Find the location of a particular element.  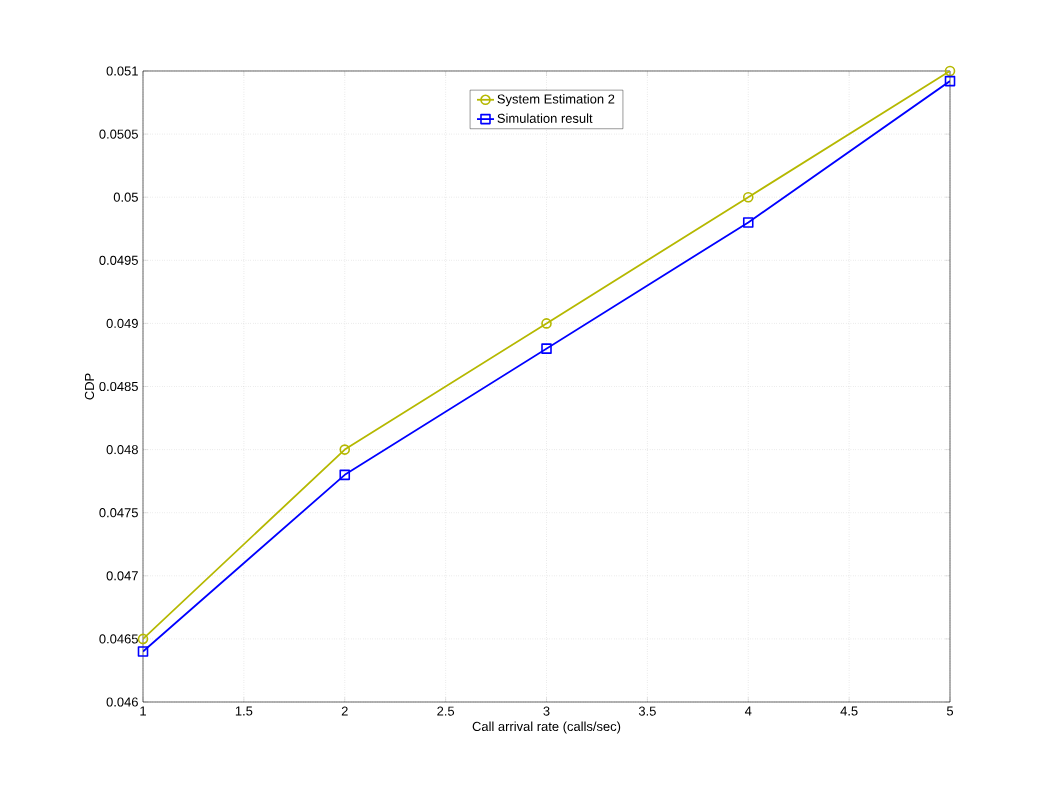

y-tick-label: 0.0485 is located at coordinates (118, 386).